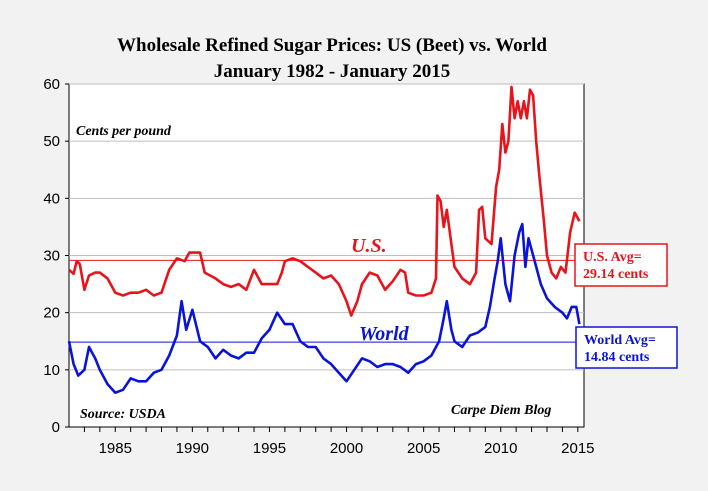  I want to click on average-lines, so click(323, 301).